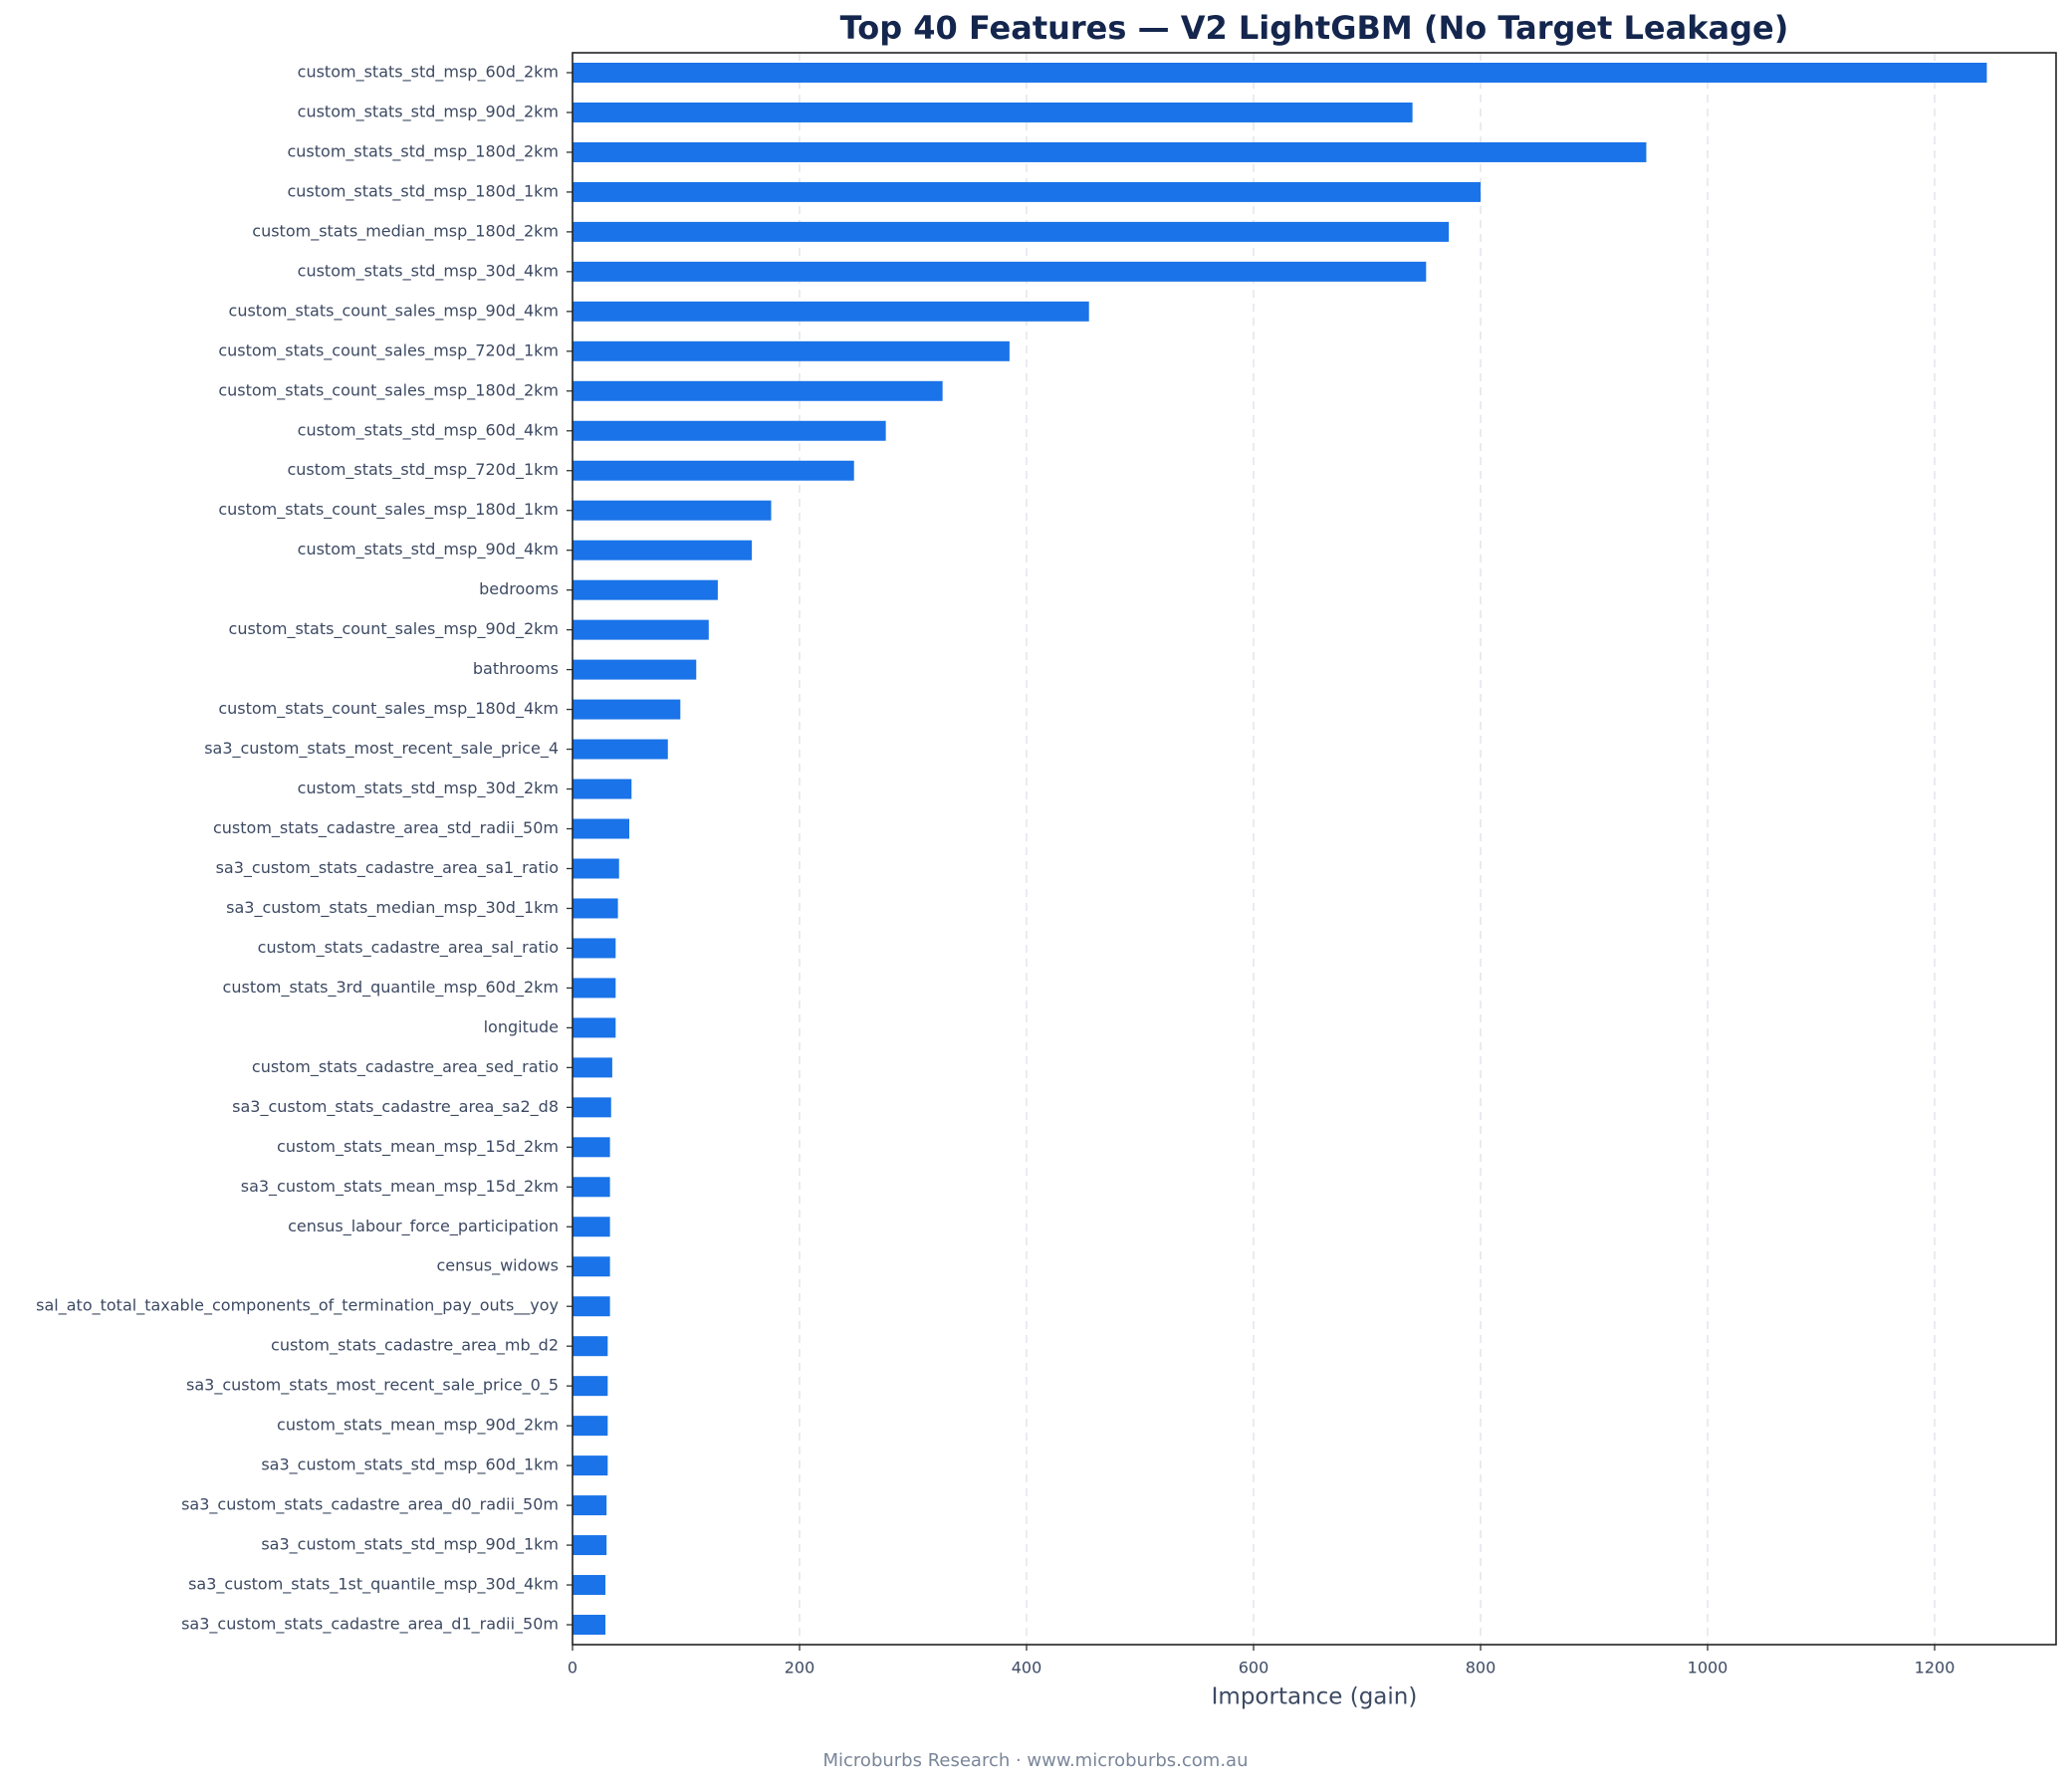 Image resolution: width=2072 pixels, height=1787 pixels. I want to click on y-tick-label: custom_stats_cadastre_area_std_radii_50m, so click(386, 828).